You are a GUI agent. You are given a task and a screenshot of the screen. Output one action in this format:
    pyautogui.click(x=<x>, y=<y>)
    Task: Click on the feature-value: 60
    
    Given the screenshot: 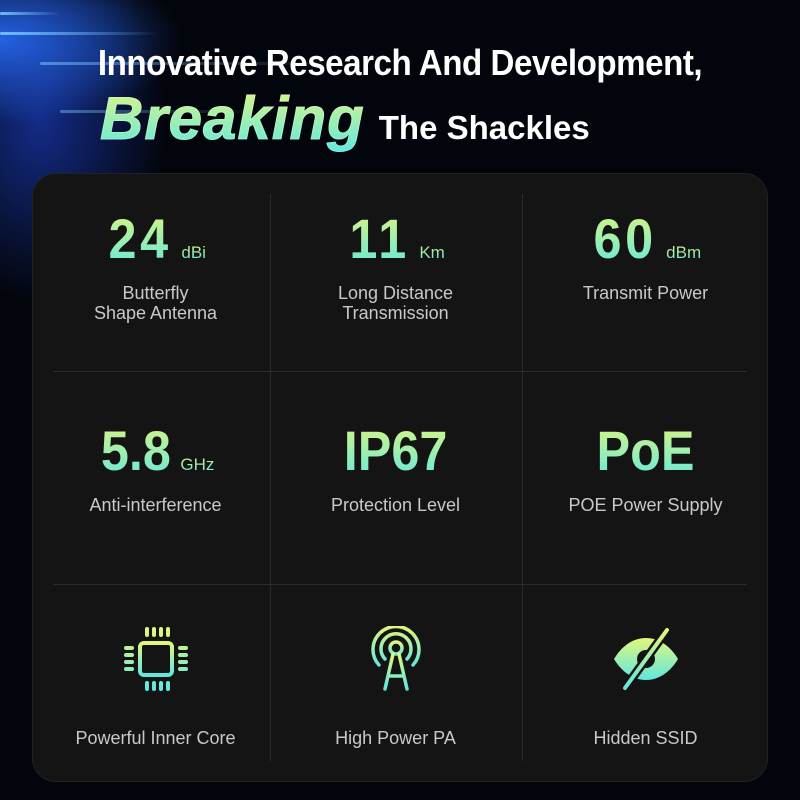 What is the action you would take?
    pyautogui.click(x=625, y=238)
    